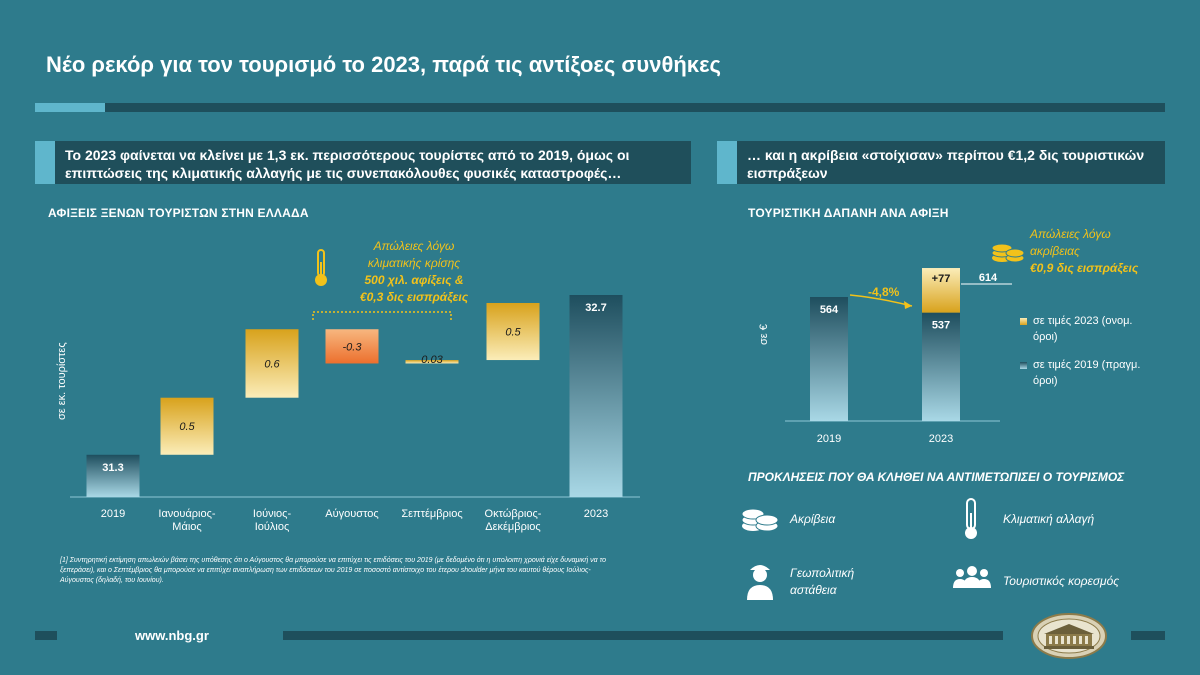 This screenshot has height=675, width=1200. Describe the element at coordinates (1023, 321) in the screenshot. I see `legend-swatch-2023` at that location.